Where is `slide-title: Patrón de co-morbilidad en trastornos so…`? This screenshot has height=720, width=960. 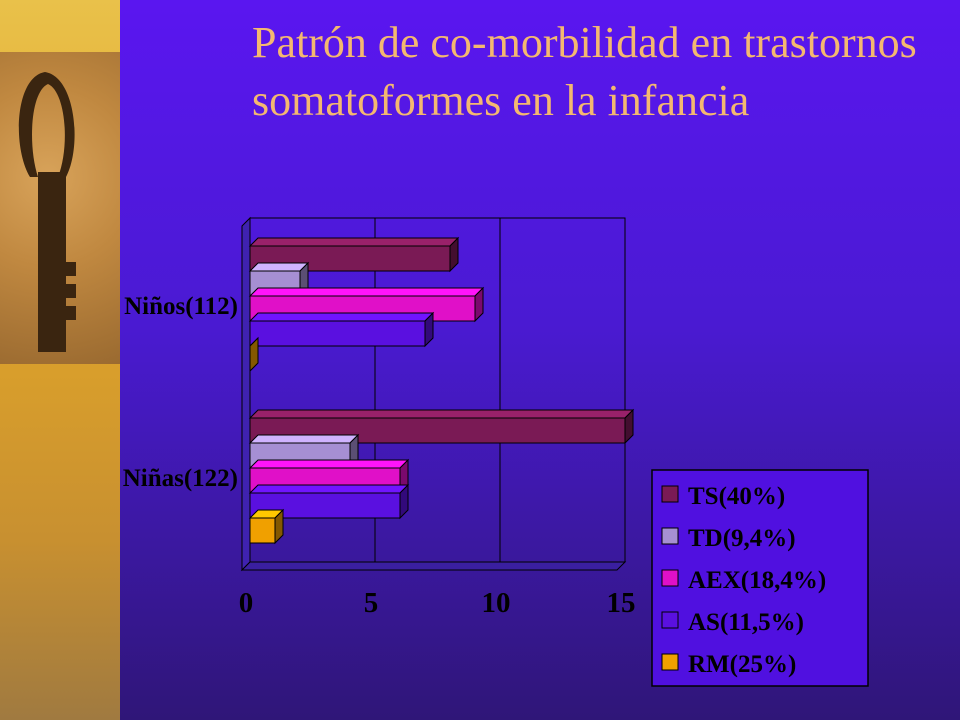
slide-title: Patrón de co-morbilidad en trastornos so… is located at coordinates (584, 71).